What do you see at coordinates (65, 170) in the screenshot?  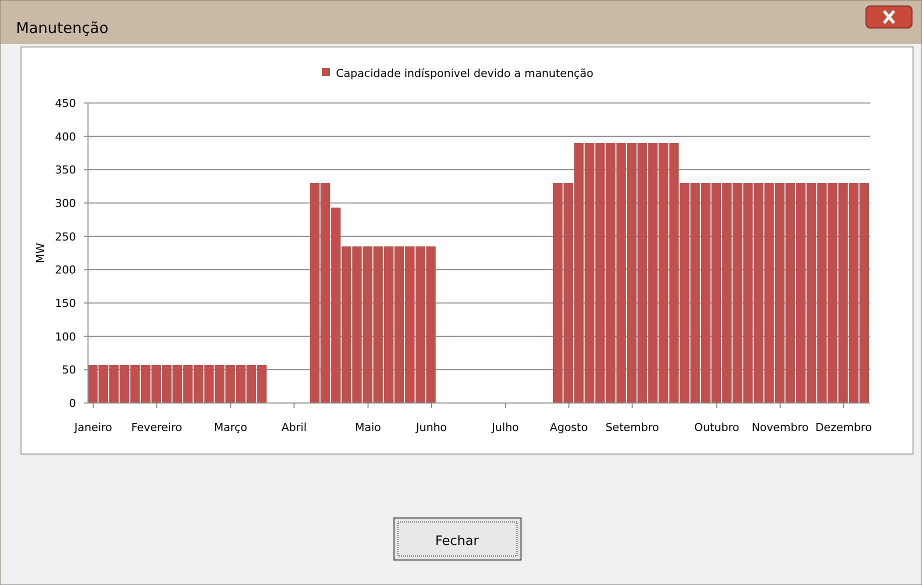 I see `y-tick-label: 350` at bounding box center [65, 170].